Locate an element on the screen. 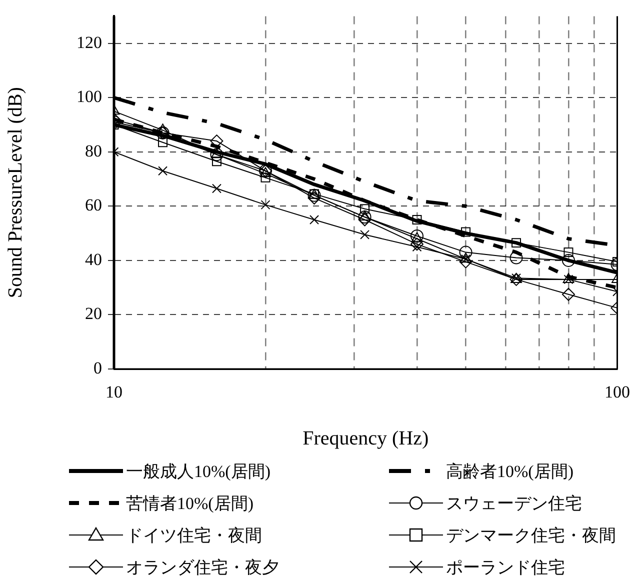  y-tick-label: 120 is located at coordinates (89, 42).